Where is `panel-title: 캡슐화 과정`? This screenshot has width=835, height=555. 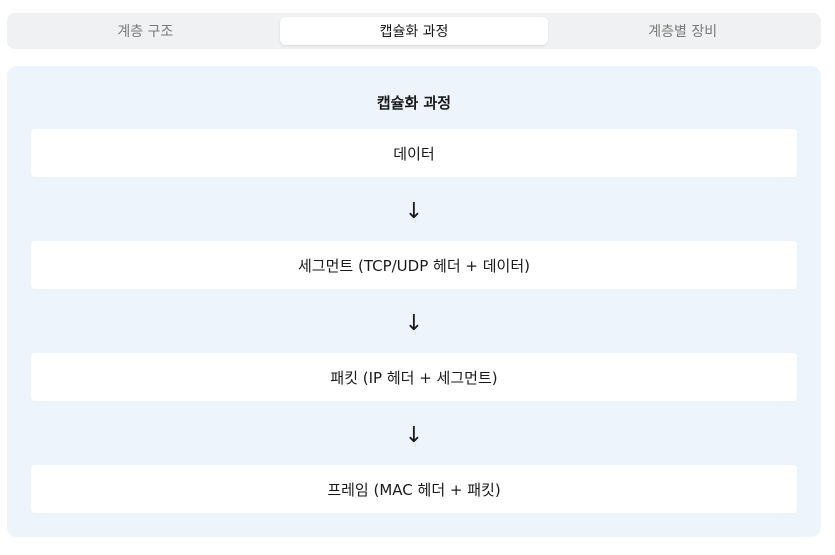 panel-title: 캡슐화 과정 is located at coordinates (414, 103).